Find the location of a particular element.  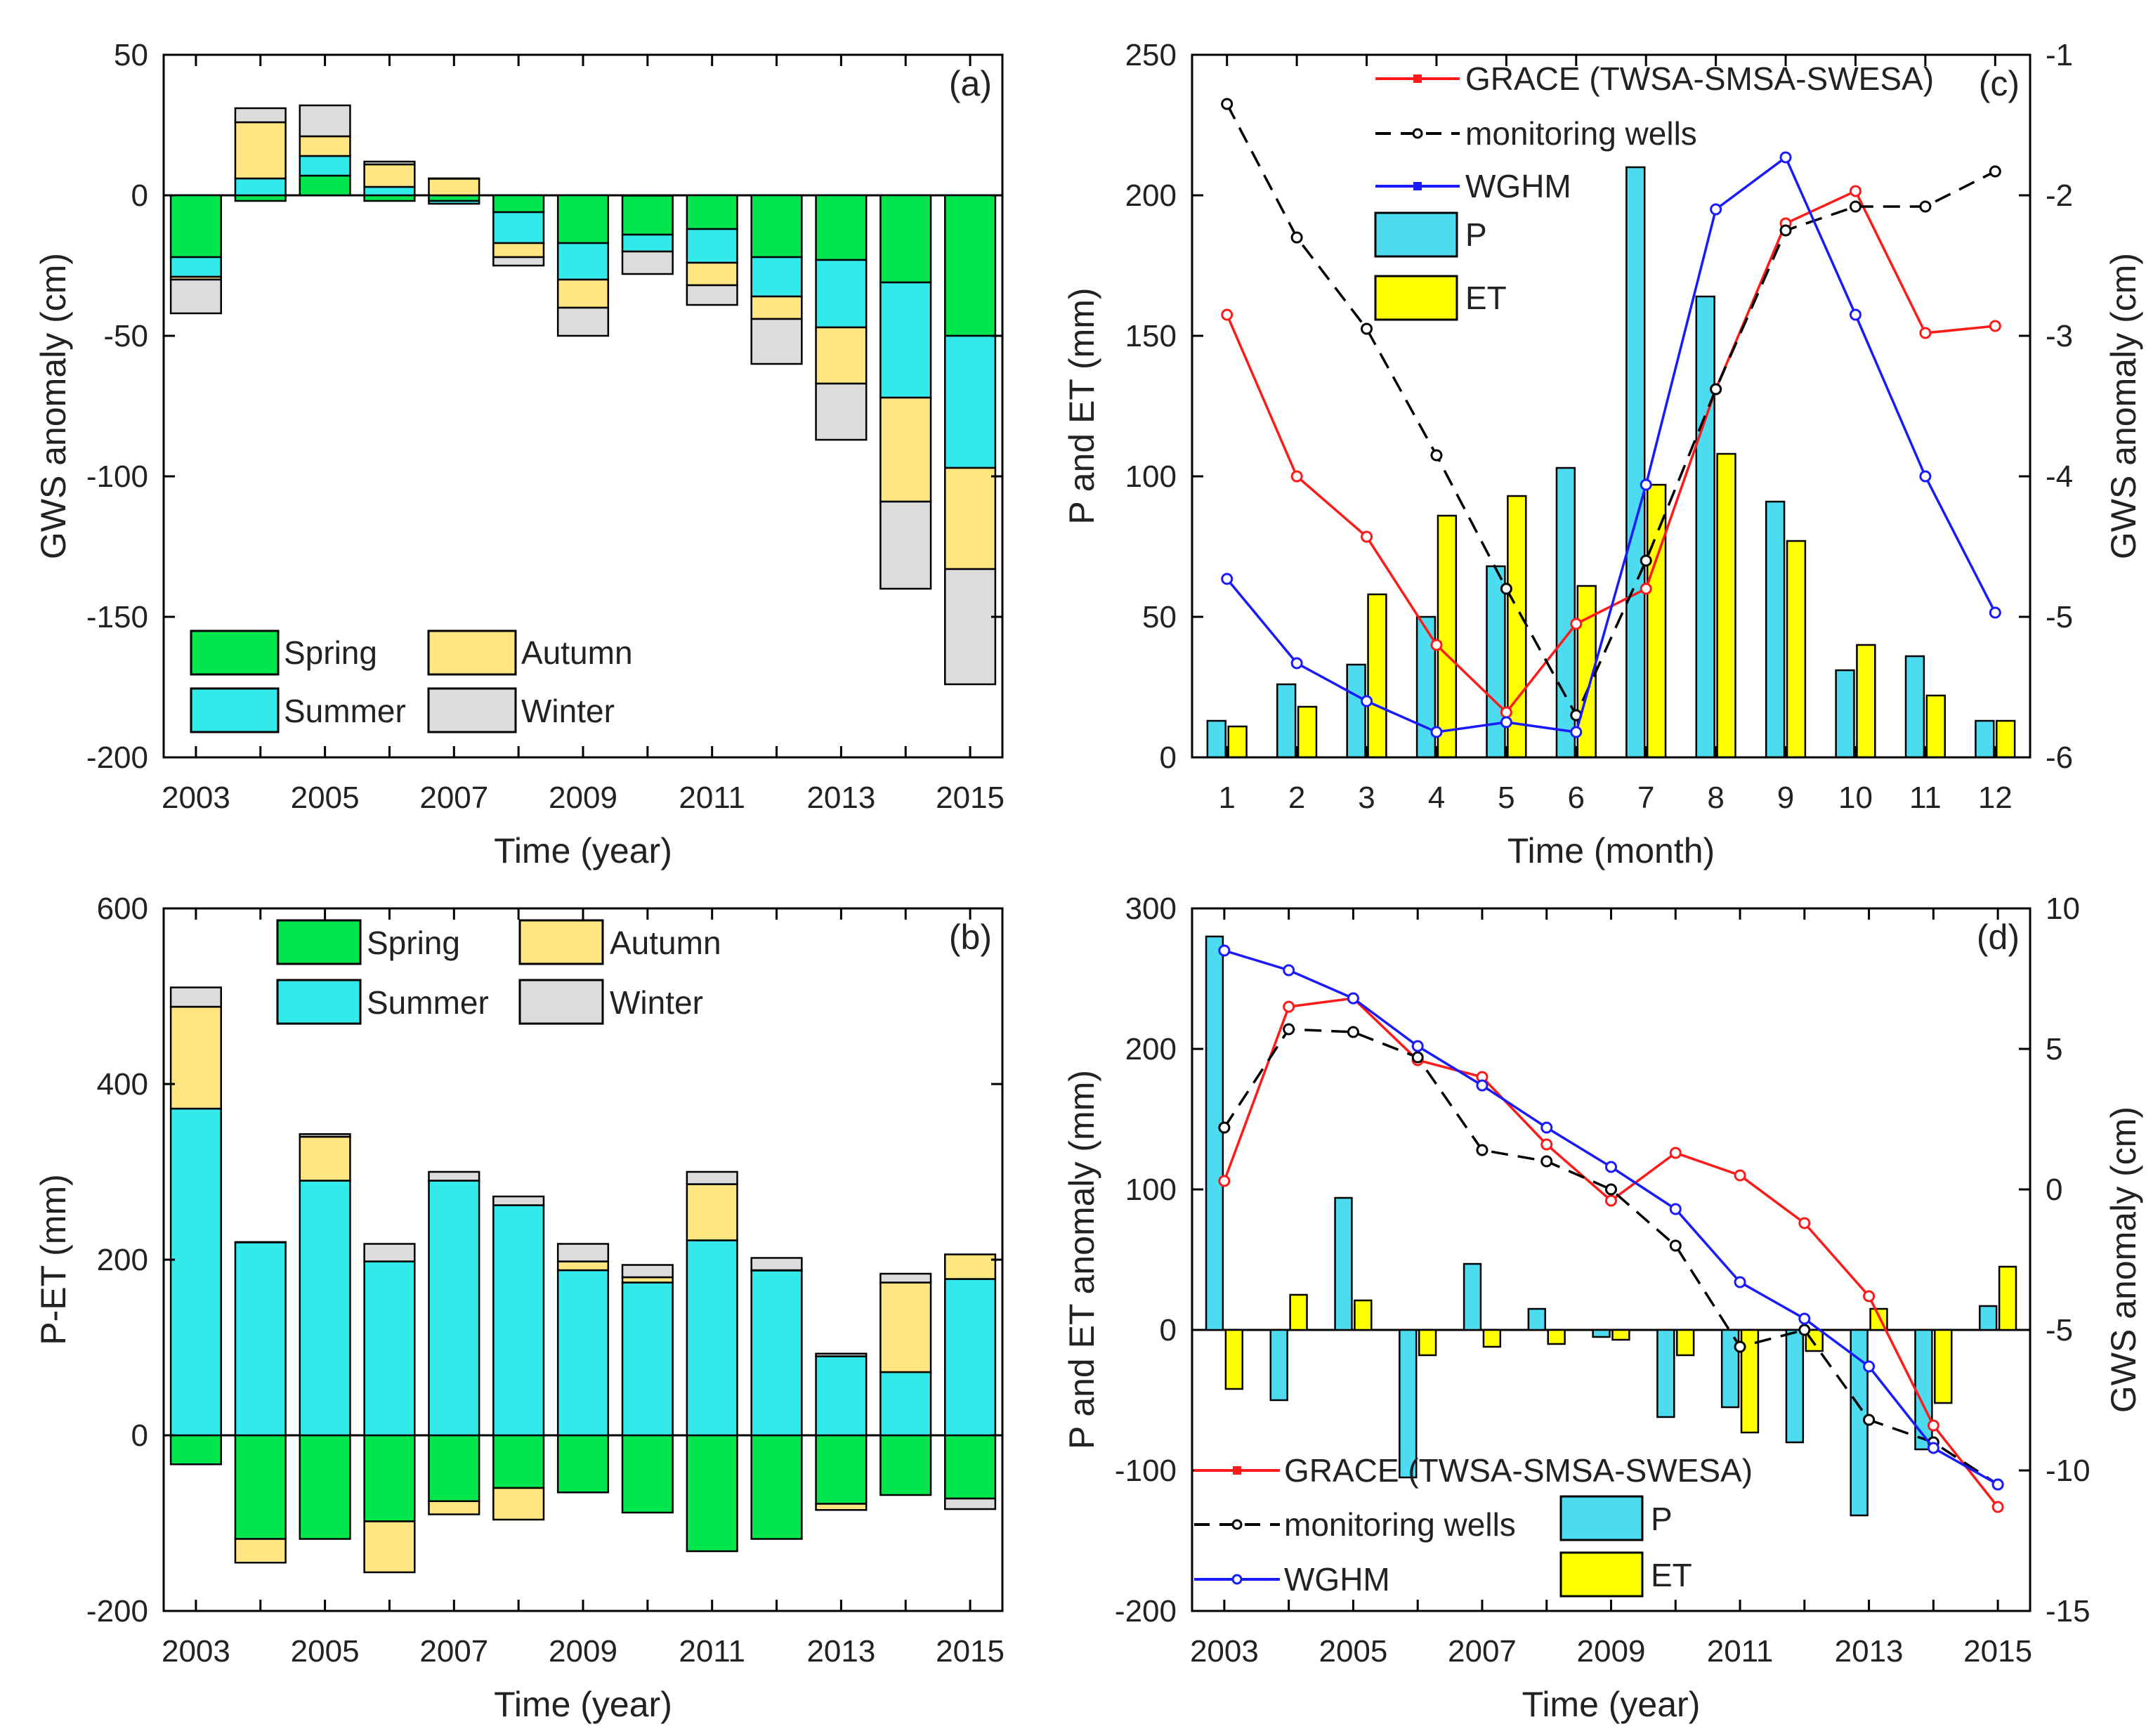

panel-b-ytick-label: 600 is located at coordinates (122, 909).